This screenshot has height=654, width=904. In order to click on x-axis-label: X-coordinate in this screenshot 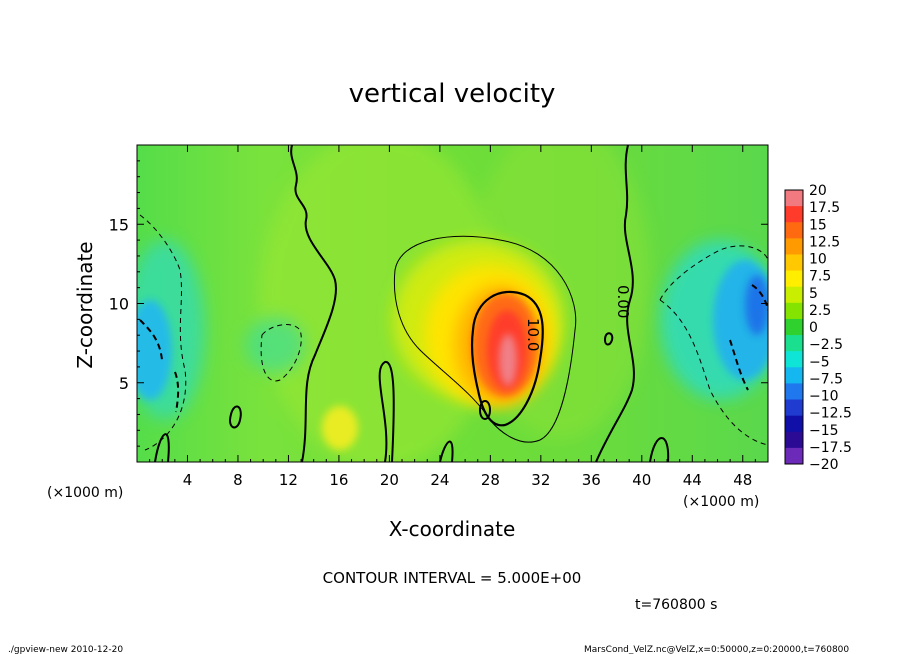, I will do `click(452, 529)`.